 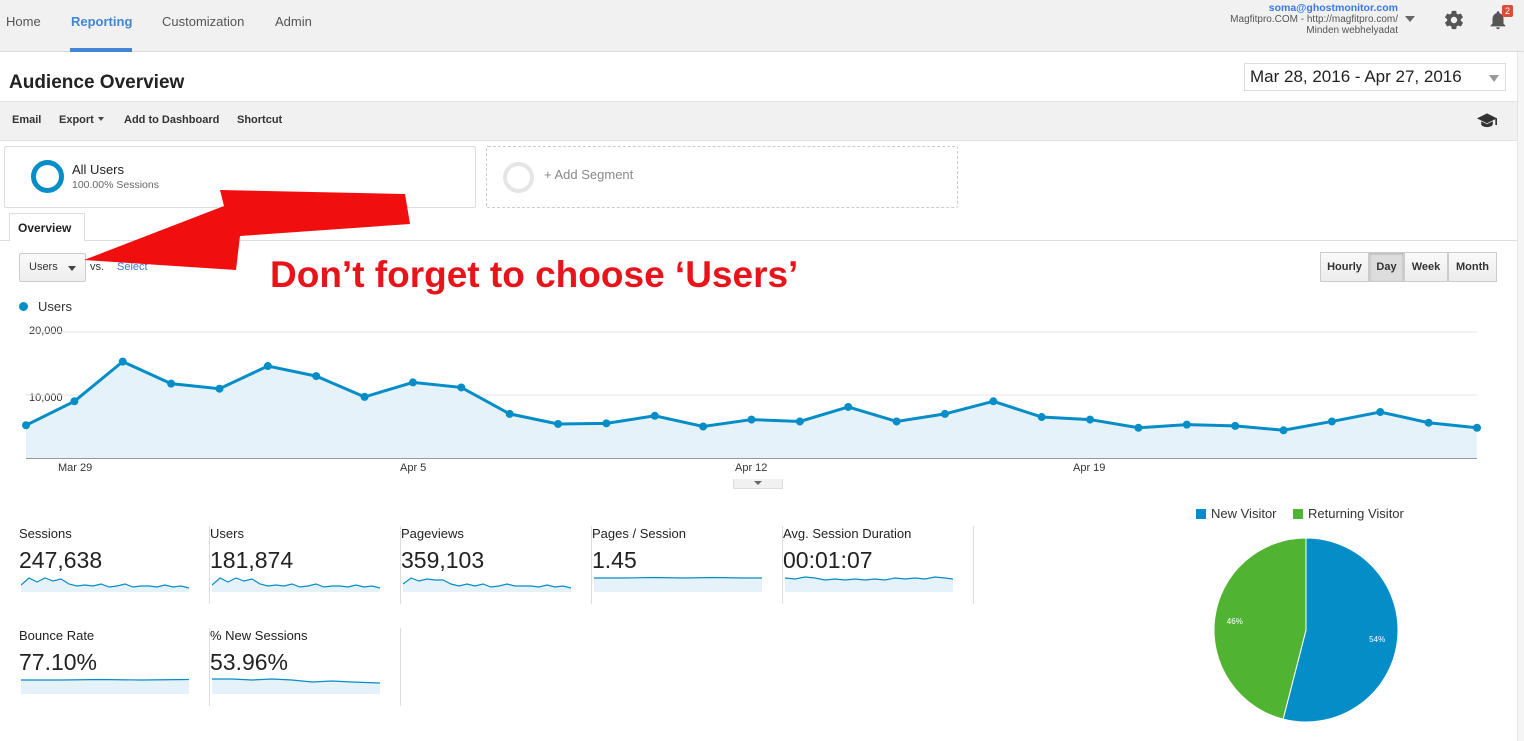 I want to click on metric-label: Avg. Session Duration, so click(x=847, y=533).